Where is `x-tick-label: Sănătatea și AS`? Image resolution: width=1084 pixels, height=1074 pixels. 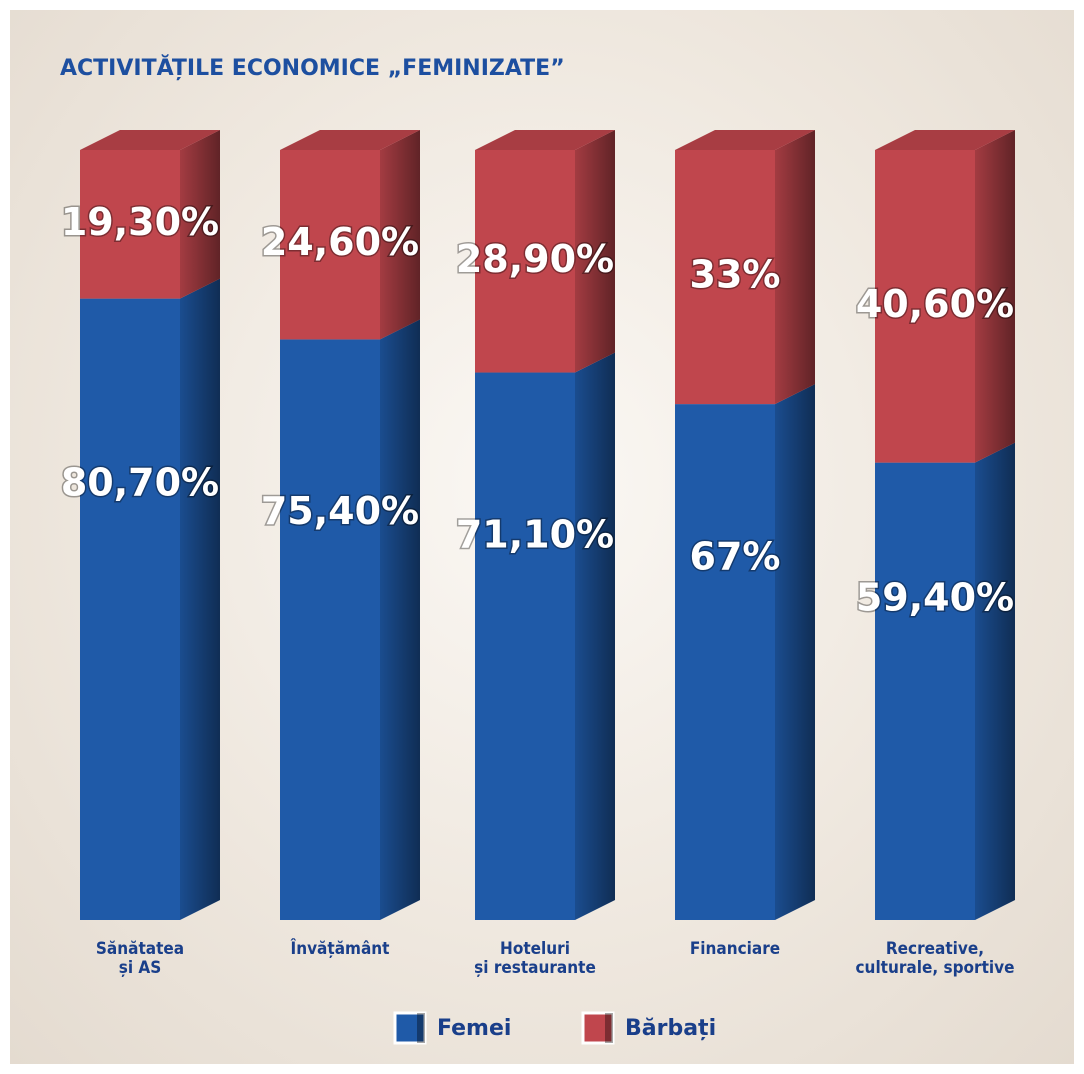
x-tick-label: Sănătatea și AS is located at coordinates (140, 958).